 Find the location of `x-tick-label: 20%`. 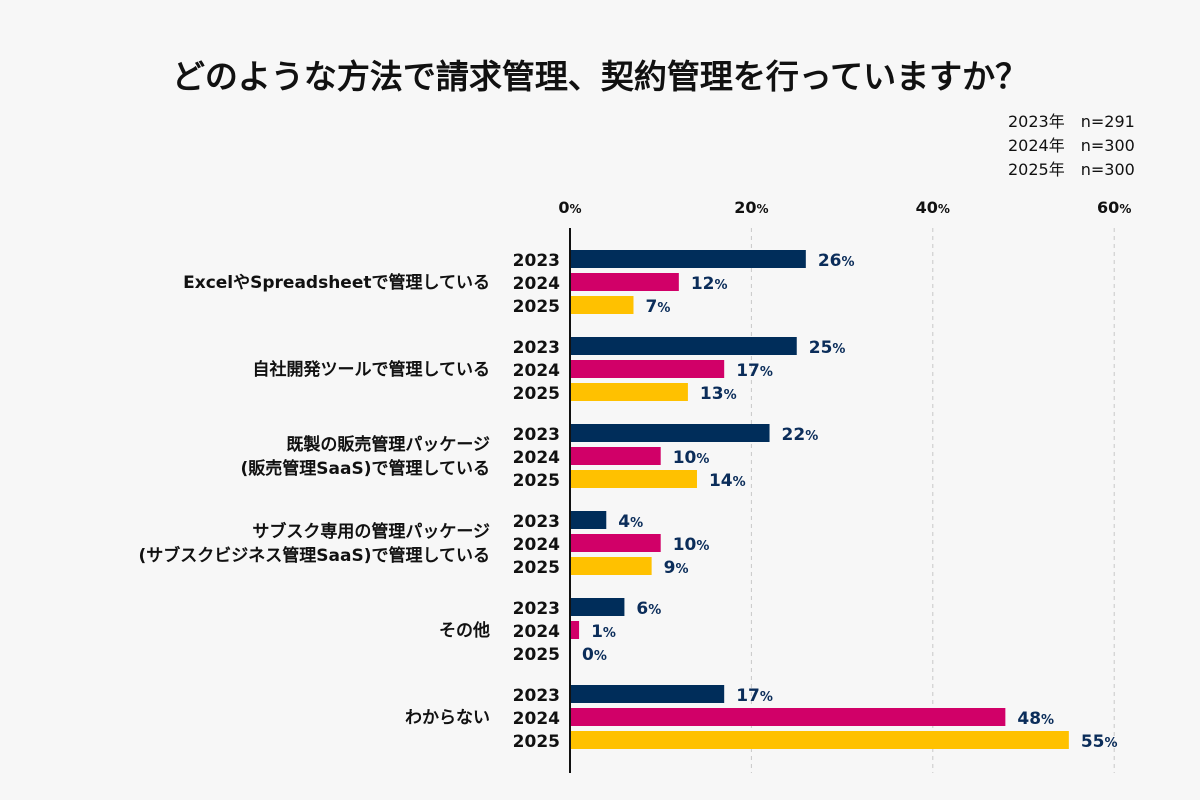

x-tick-label: 20% is located at coordinates (751, 207).